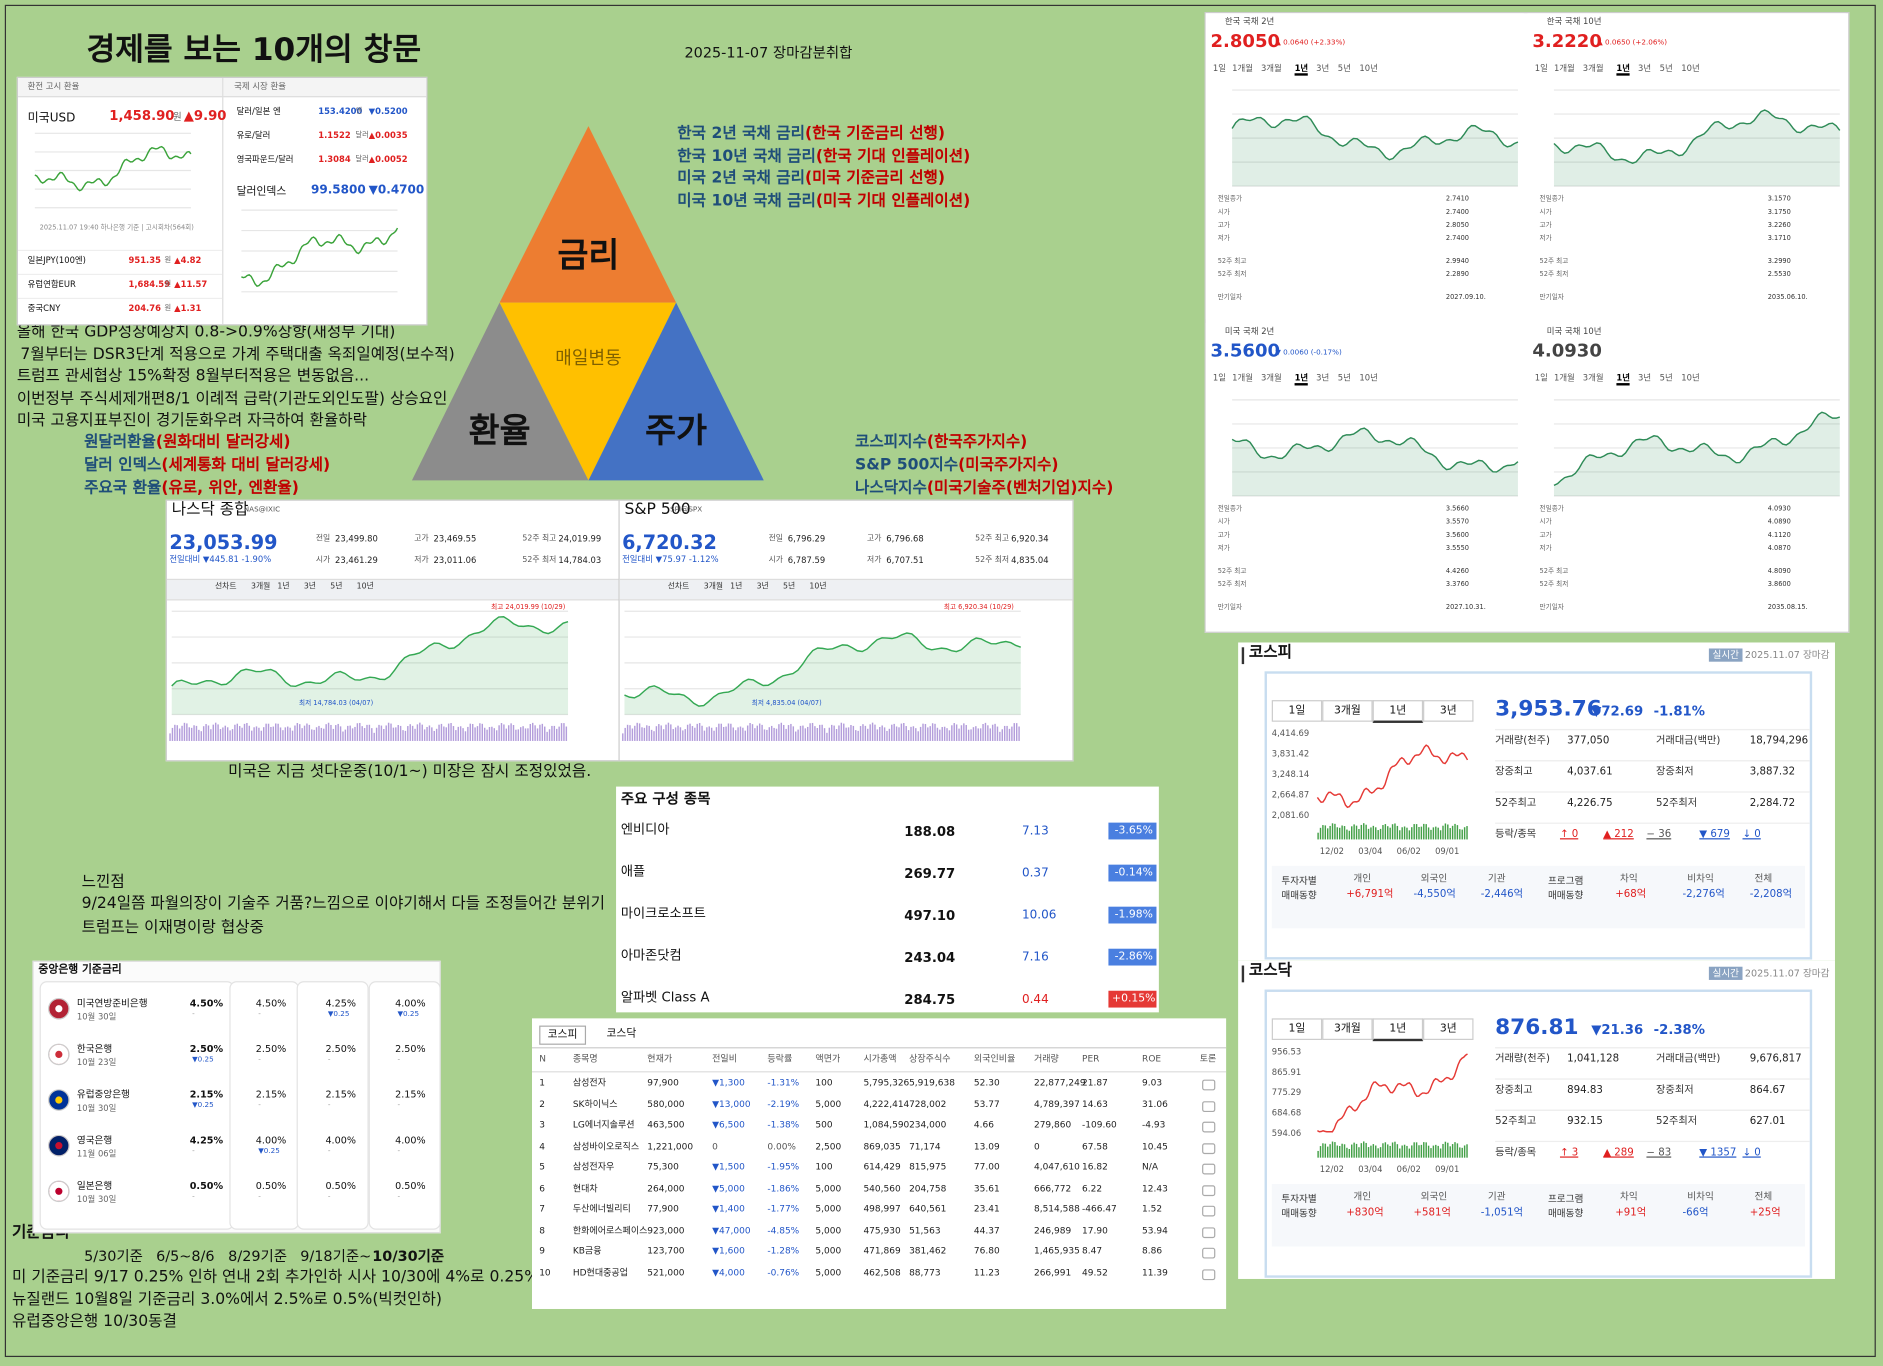  Describe the element at coordinates (542, 1083) in the screenshot. I see `table-cell: 1` at that location.